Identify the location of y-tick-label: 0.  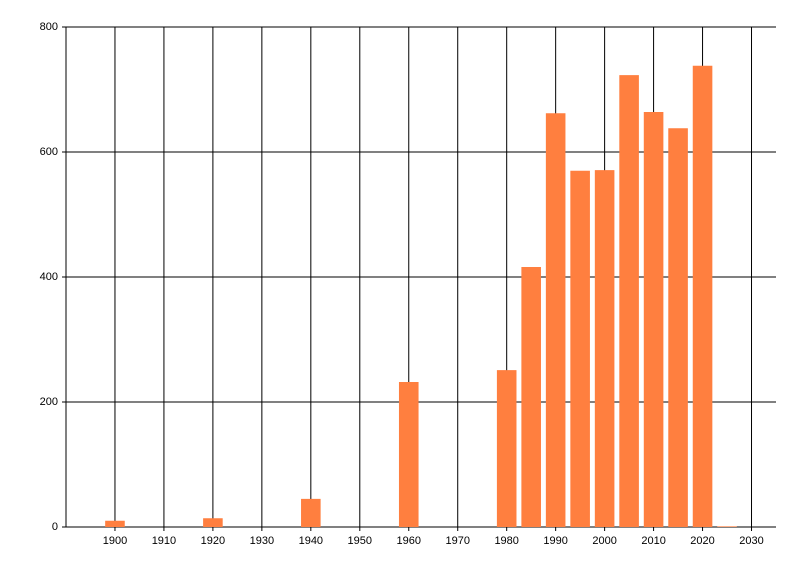
(55, 527).